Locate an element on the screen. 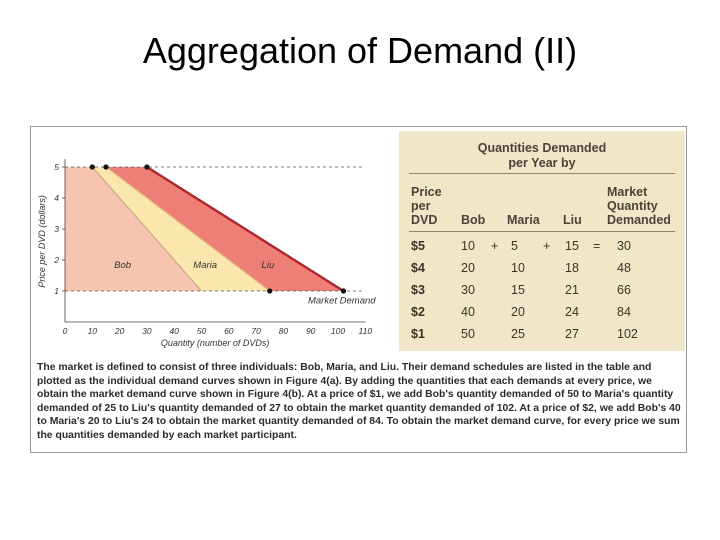  y-tick-3: 3 is located at coordinates (56, 229).